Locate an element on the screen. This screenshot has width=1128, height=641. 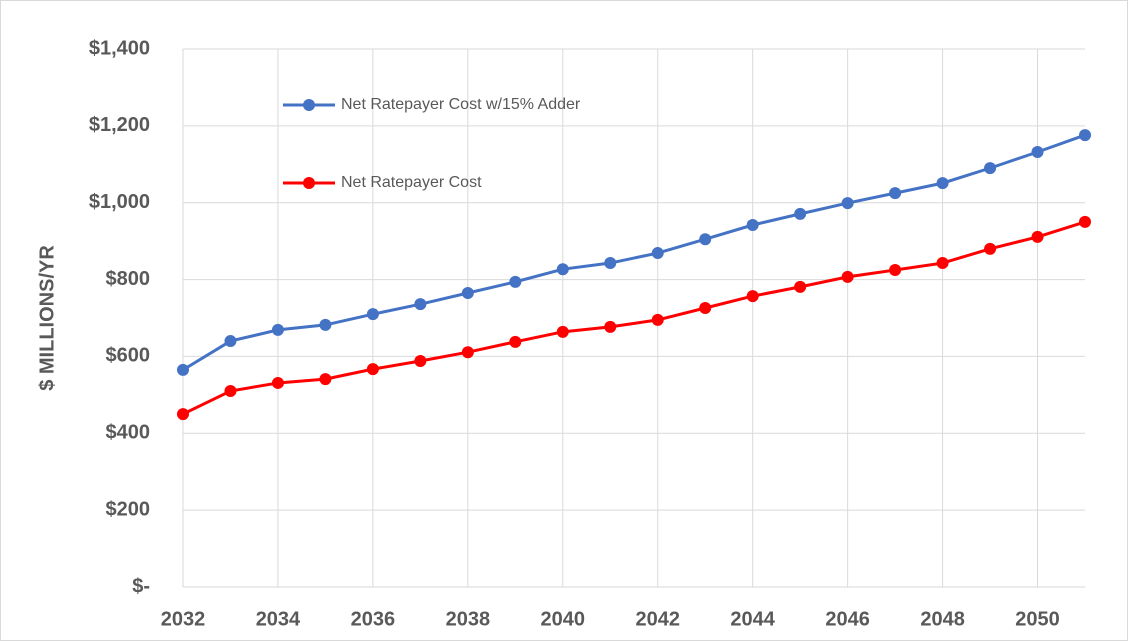
y-tick-label: $600 is located at coordinates (128, 356).